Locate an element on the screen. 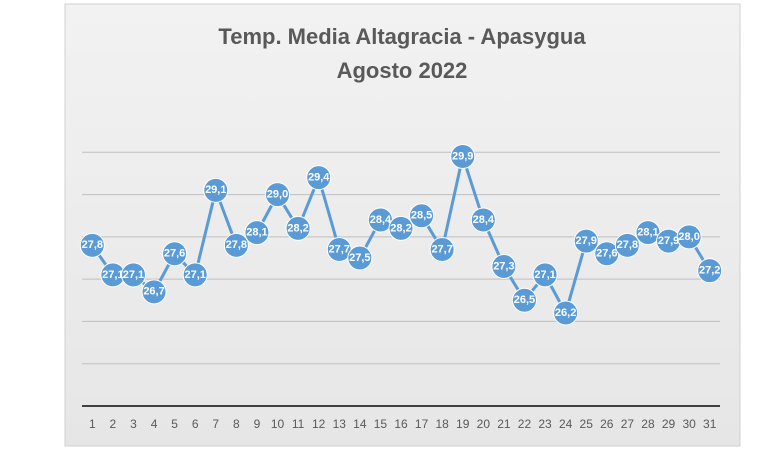 The image size is (783, 455). x-tick-label: 8 is located at coordinates (236, 424).